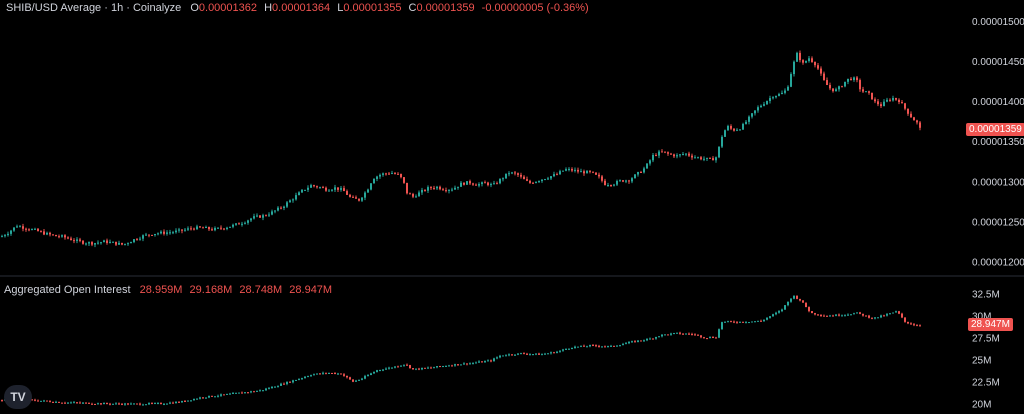 The height and width of the screenshot is (414, 1024). I want to click on price-legend-title: SHIB/USD Average · 1h · Coinalyze, so click(94, 8).